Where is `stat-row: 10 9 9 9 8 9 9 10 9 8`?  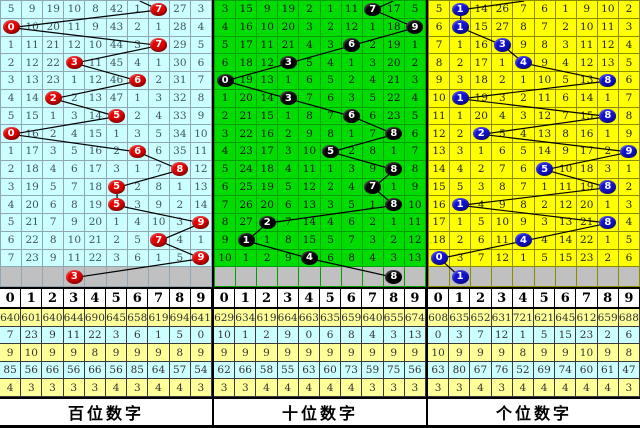
stat-row: 10 9 9 9 8 9 9 10 9 8 is located at coordinates (534, 353).